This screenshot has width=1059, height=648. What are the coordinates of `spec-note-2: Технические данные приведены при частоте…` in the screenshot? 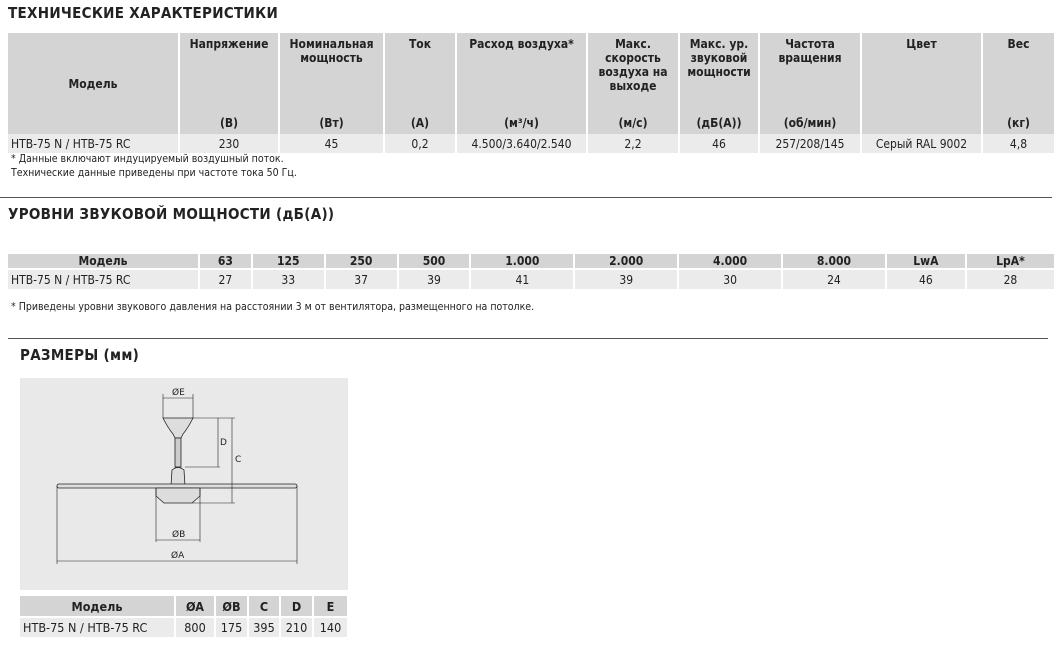 It's located at (154, 173).